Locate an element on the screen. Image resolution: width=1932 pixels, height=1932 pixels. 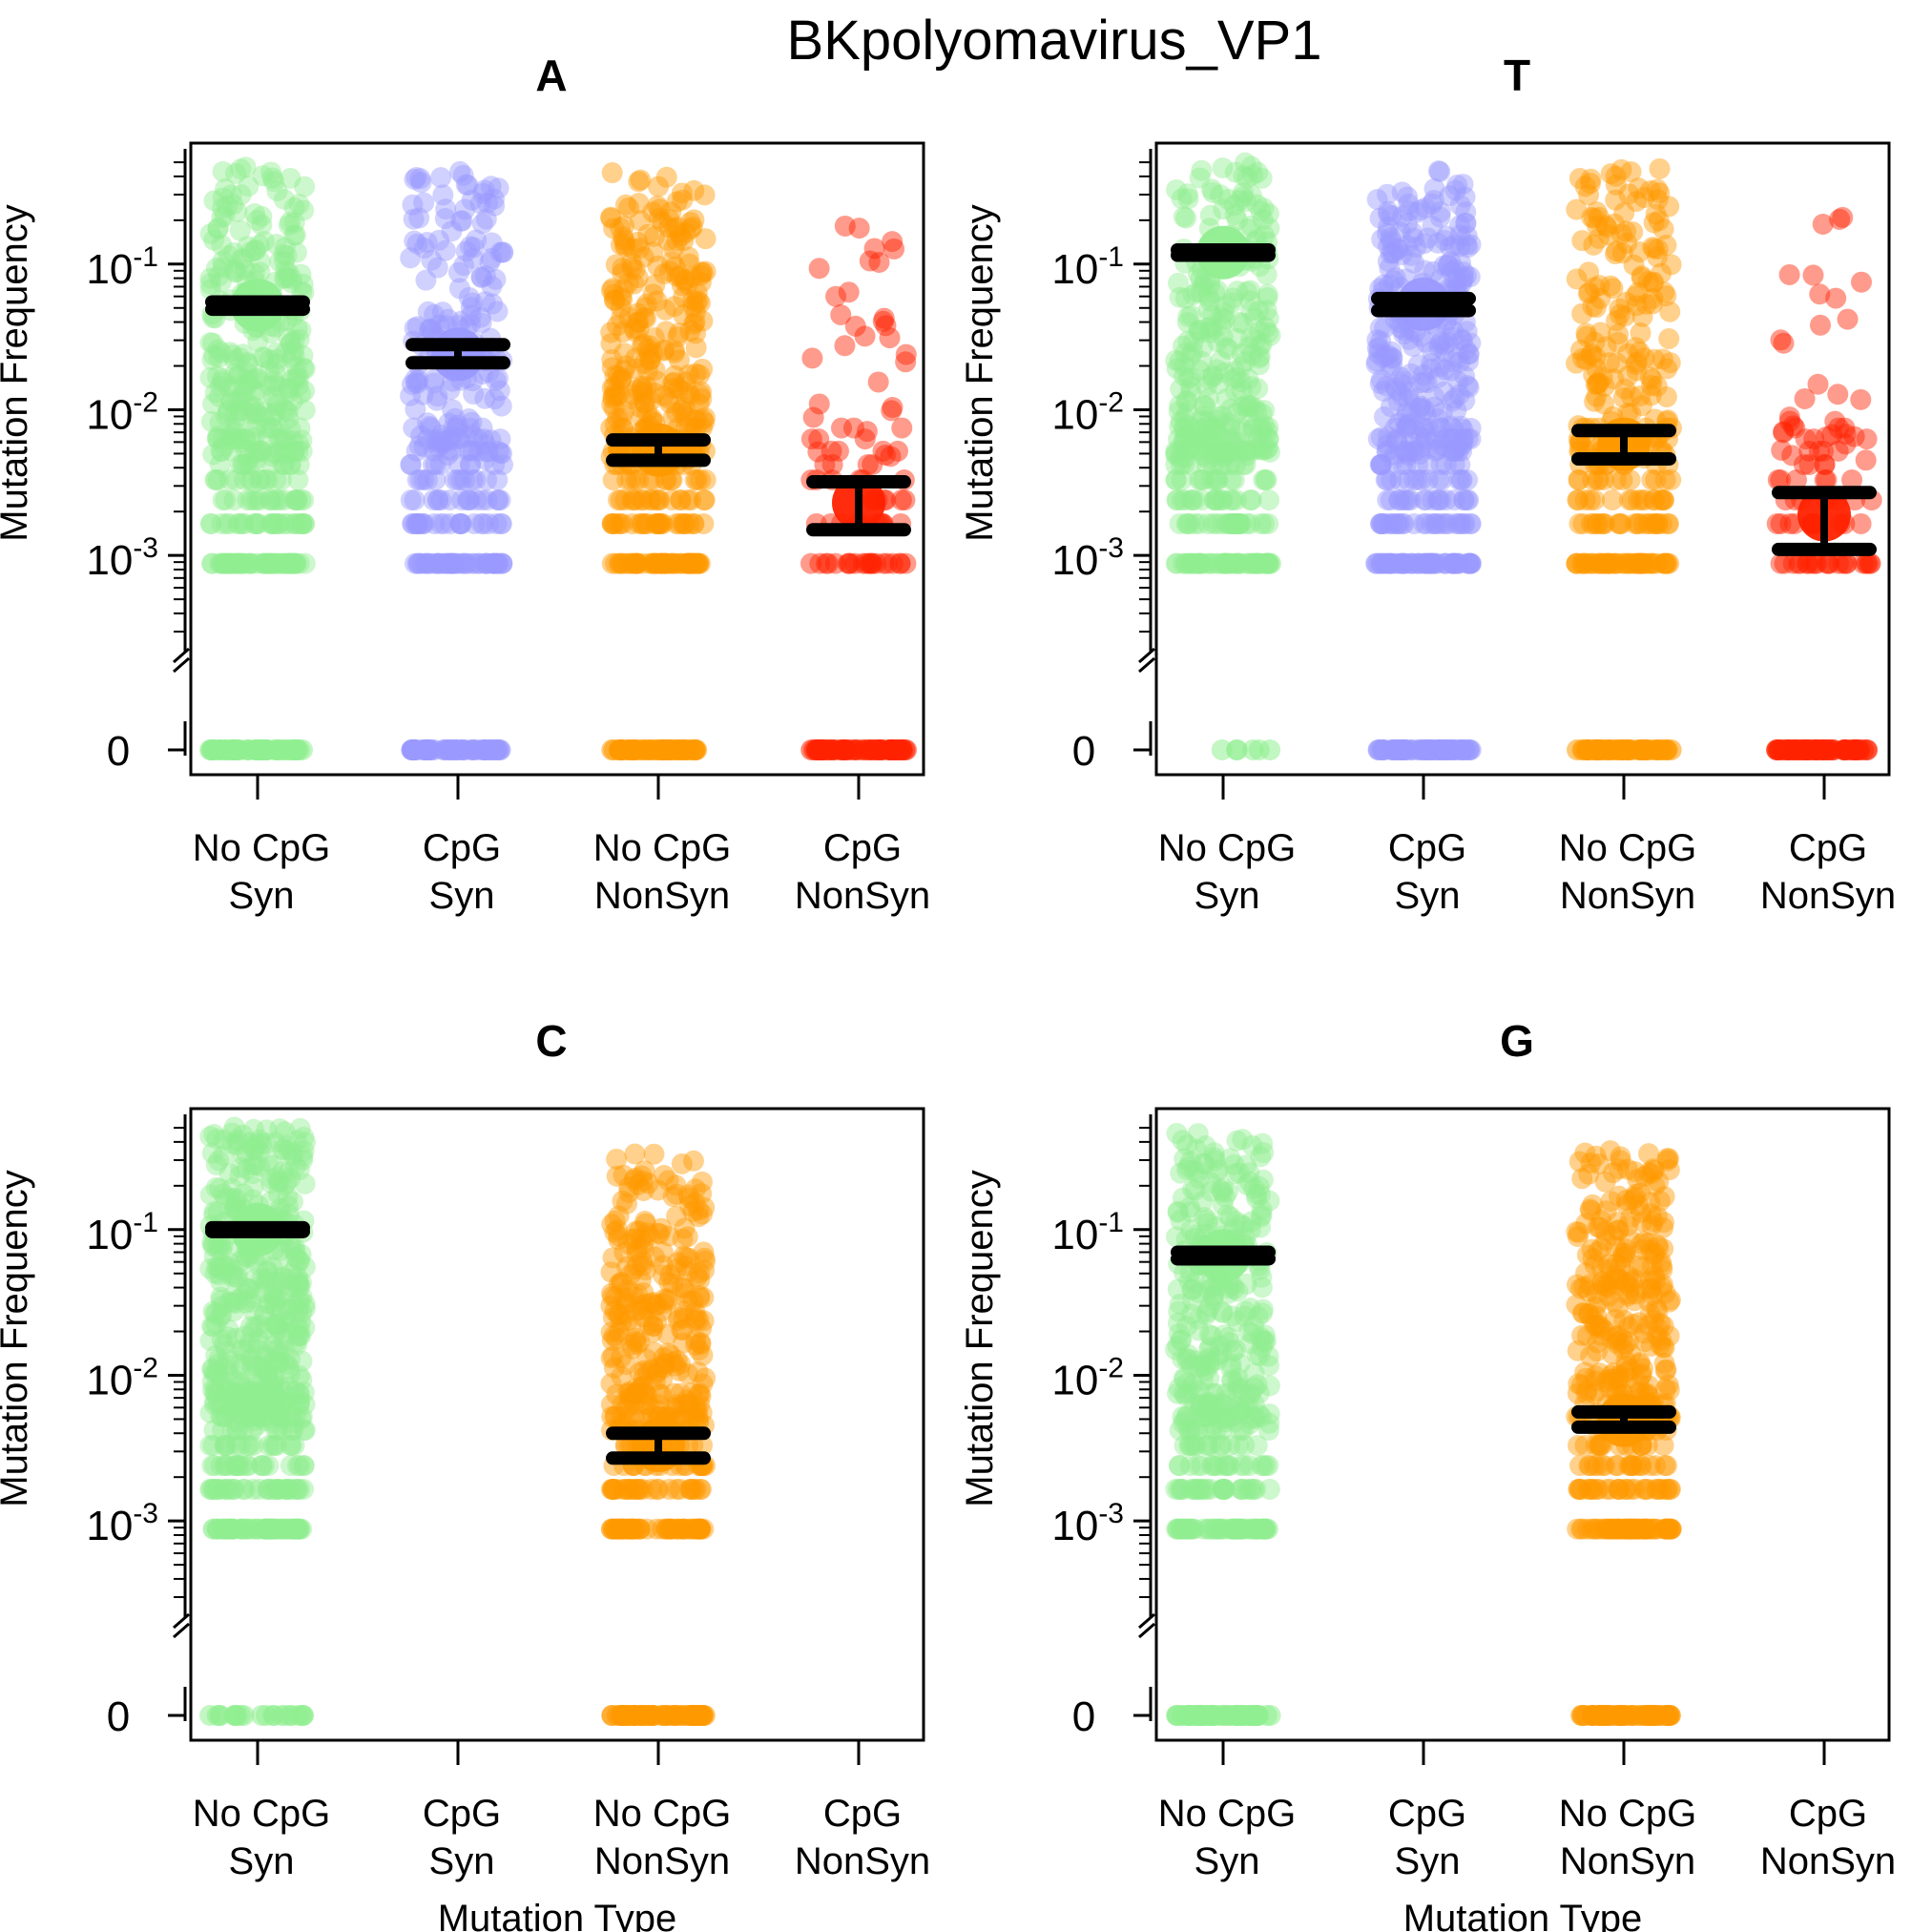
y-axis-label: Mutation Frequency is located at coordinates (17, 1338).